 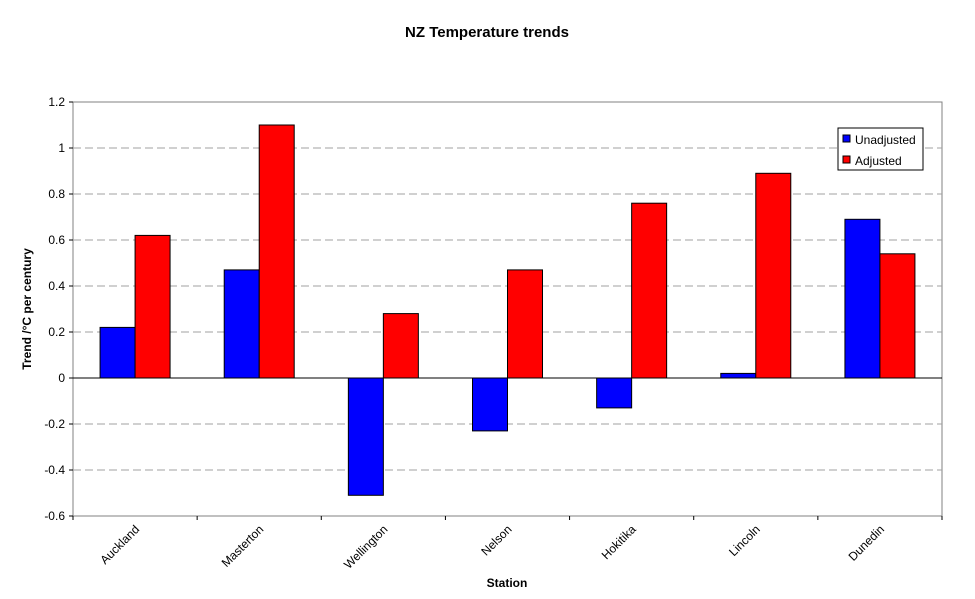 I want to click on y-tick-label: 1.2, so click(x=56, y=102).